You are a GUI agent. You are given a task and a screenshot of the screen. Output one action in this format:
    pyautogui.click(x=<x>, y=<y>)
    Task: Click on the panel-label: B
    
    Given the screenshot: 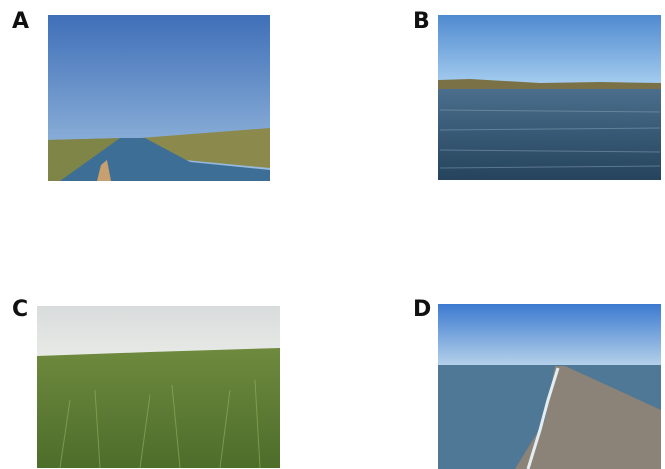 What is the action you would take?
    pyautogui.click(x=421, y=21)
    